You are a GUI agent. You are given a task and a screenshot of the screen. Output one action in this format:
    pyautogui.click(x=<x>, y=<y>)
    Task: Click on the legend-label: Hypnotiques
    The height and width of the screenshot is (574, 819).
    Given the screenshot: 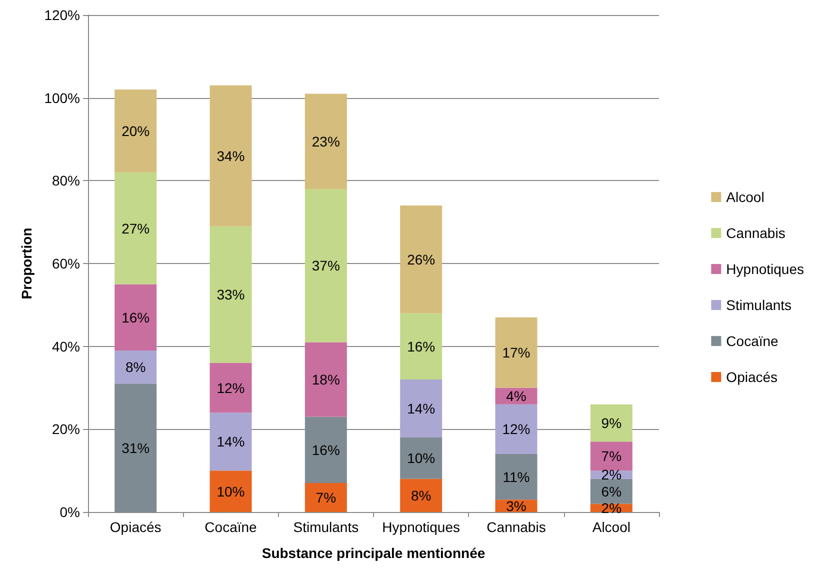 What is the action you would take?
    pyautogui.click(x=765, y=269)
    